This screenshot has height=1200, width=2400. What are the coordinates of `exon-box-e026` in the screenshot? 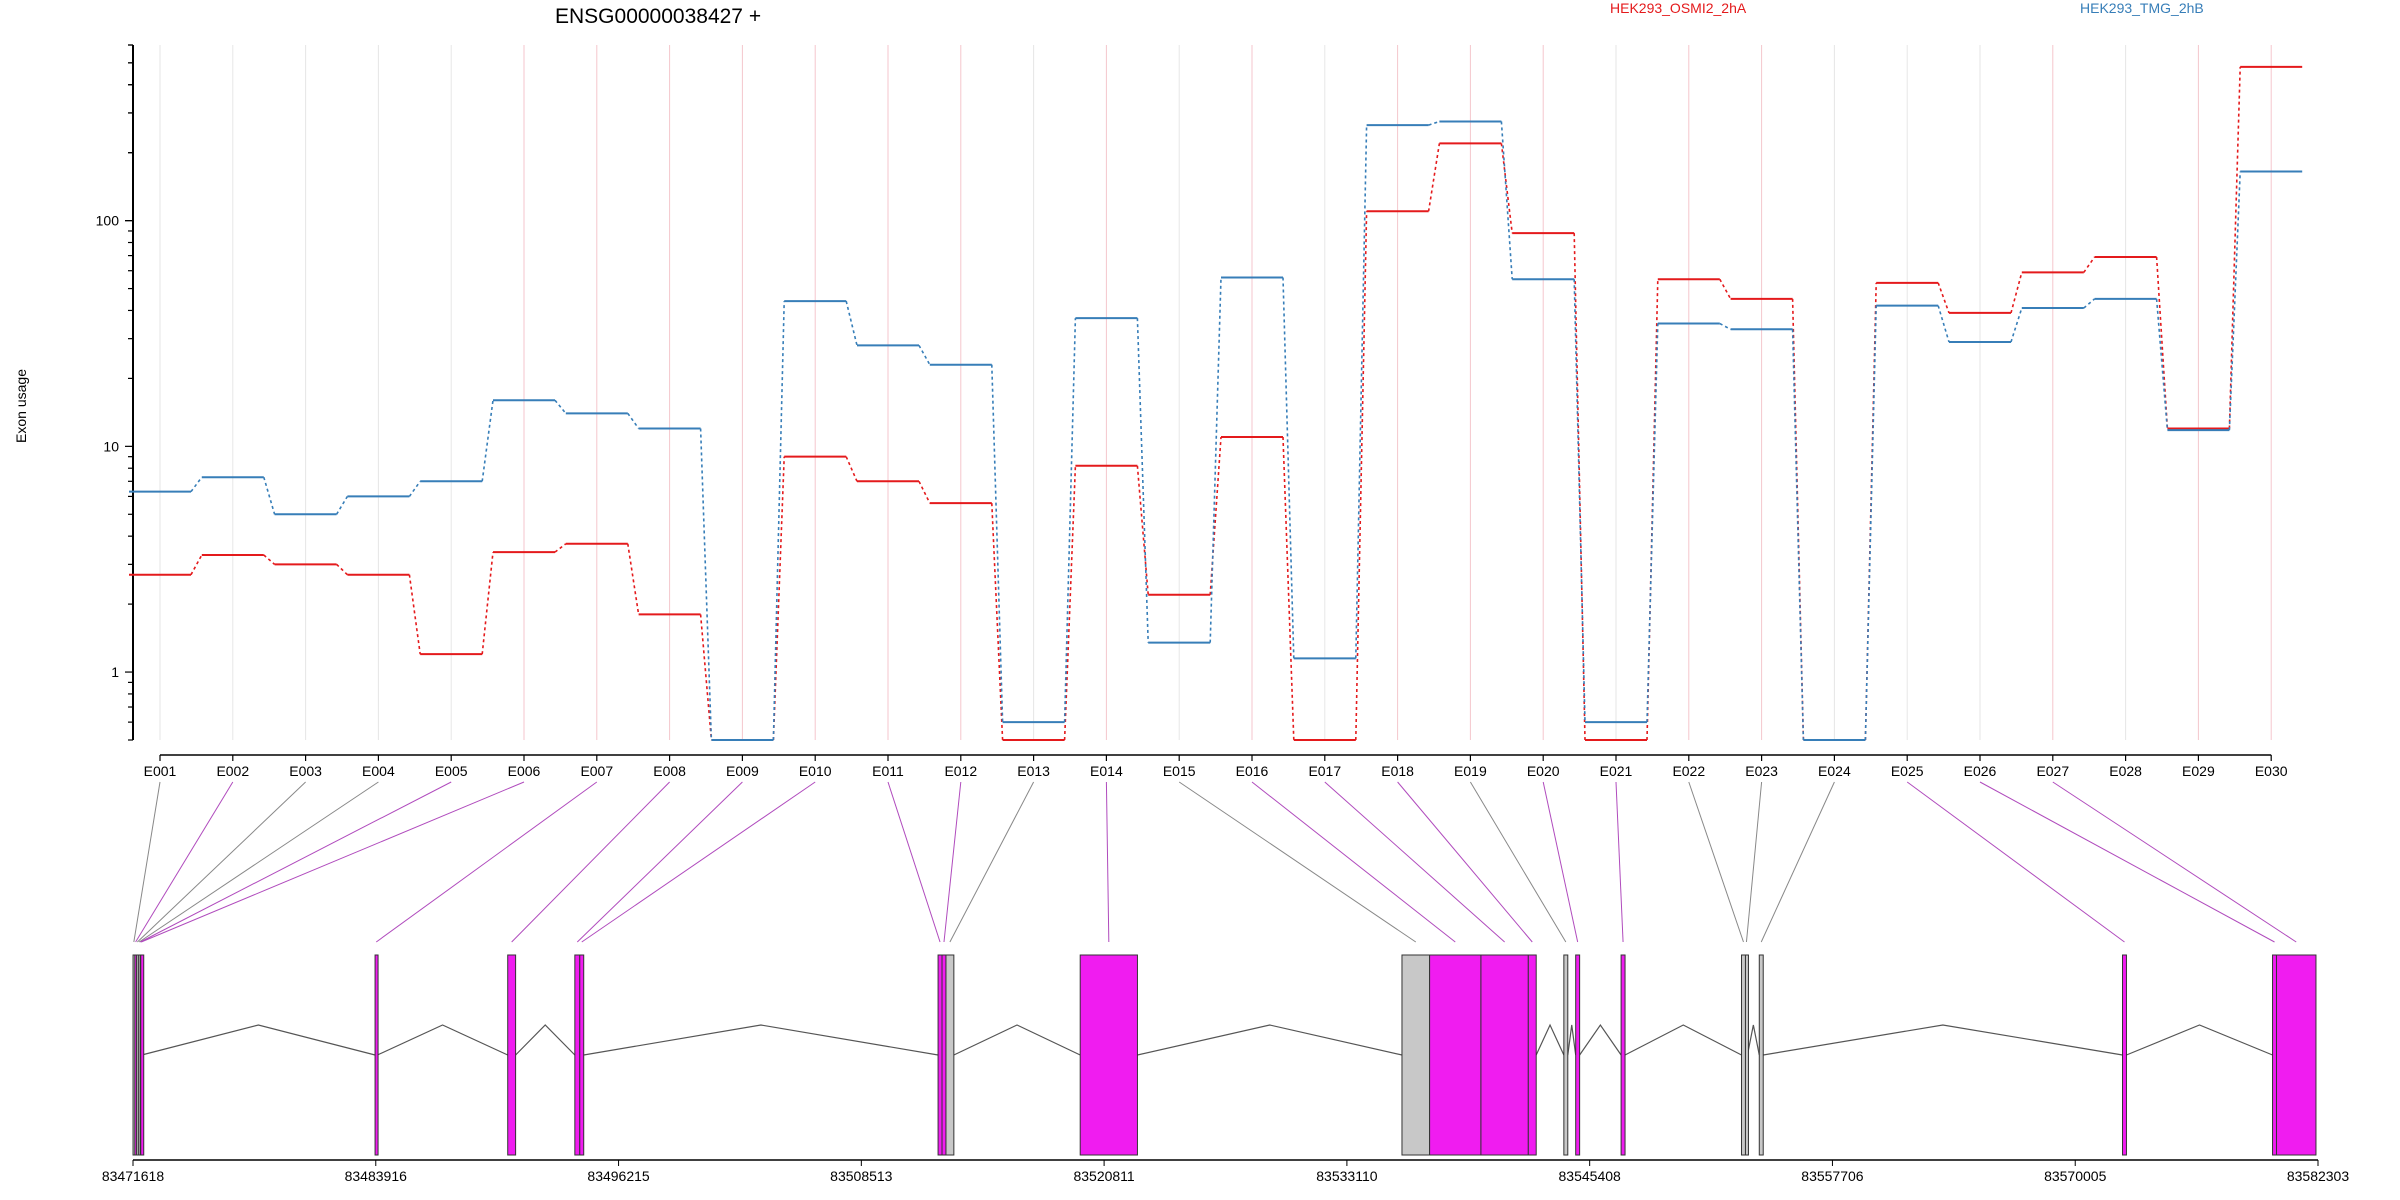 It's located at (2274, 1055).